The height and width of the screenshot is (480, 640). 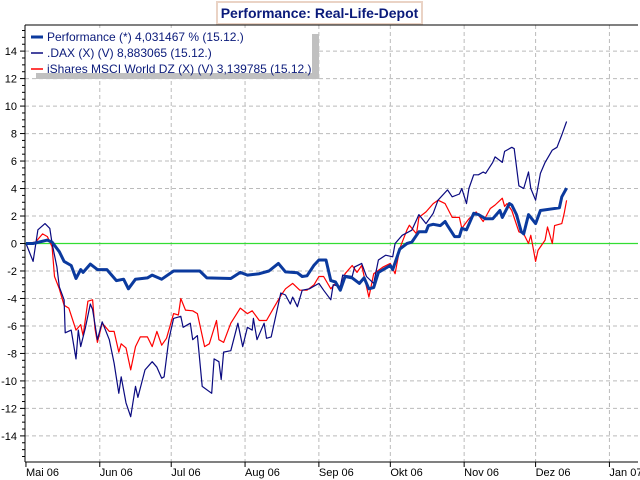 I want to click on legend-label: Performance (*) 4,031467 % (15.12.), so click(x=145, y=37).